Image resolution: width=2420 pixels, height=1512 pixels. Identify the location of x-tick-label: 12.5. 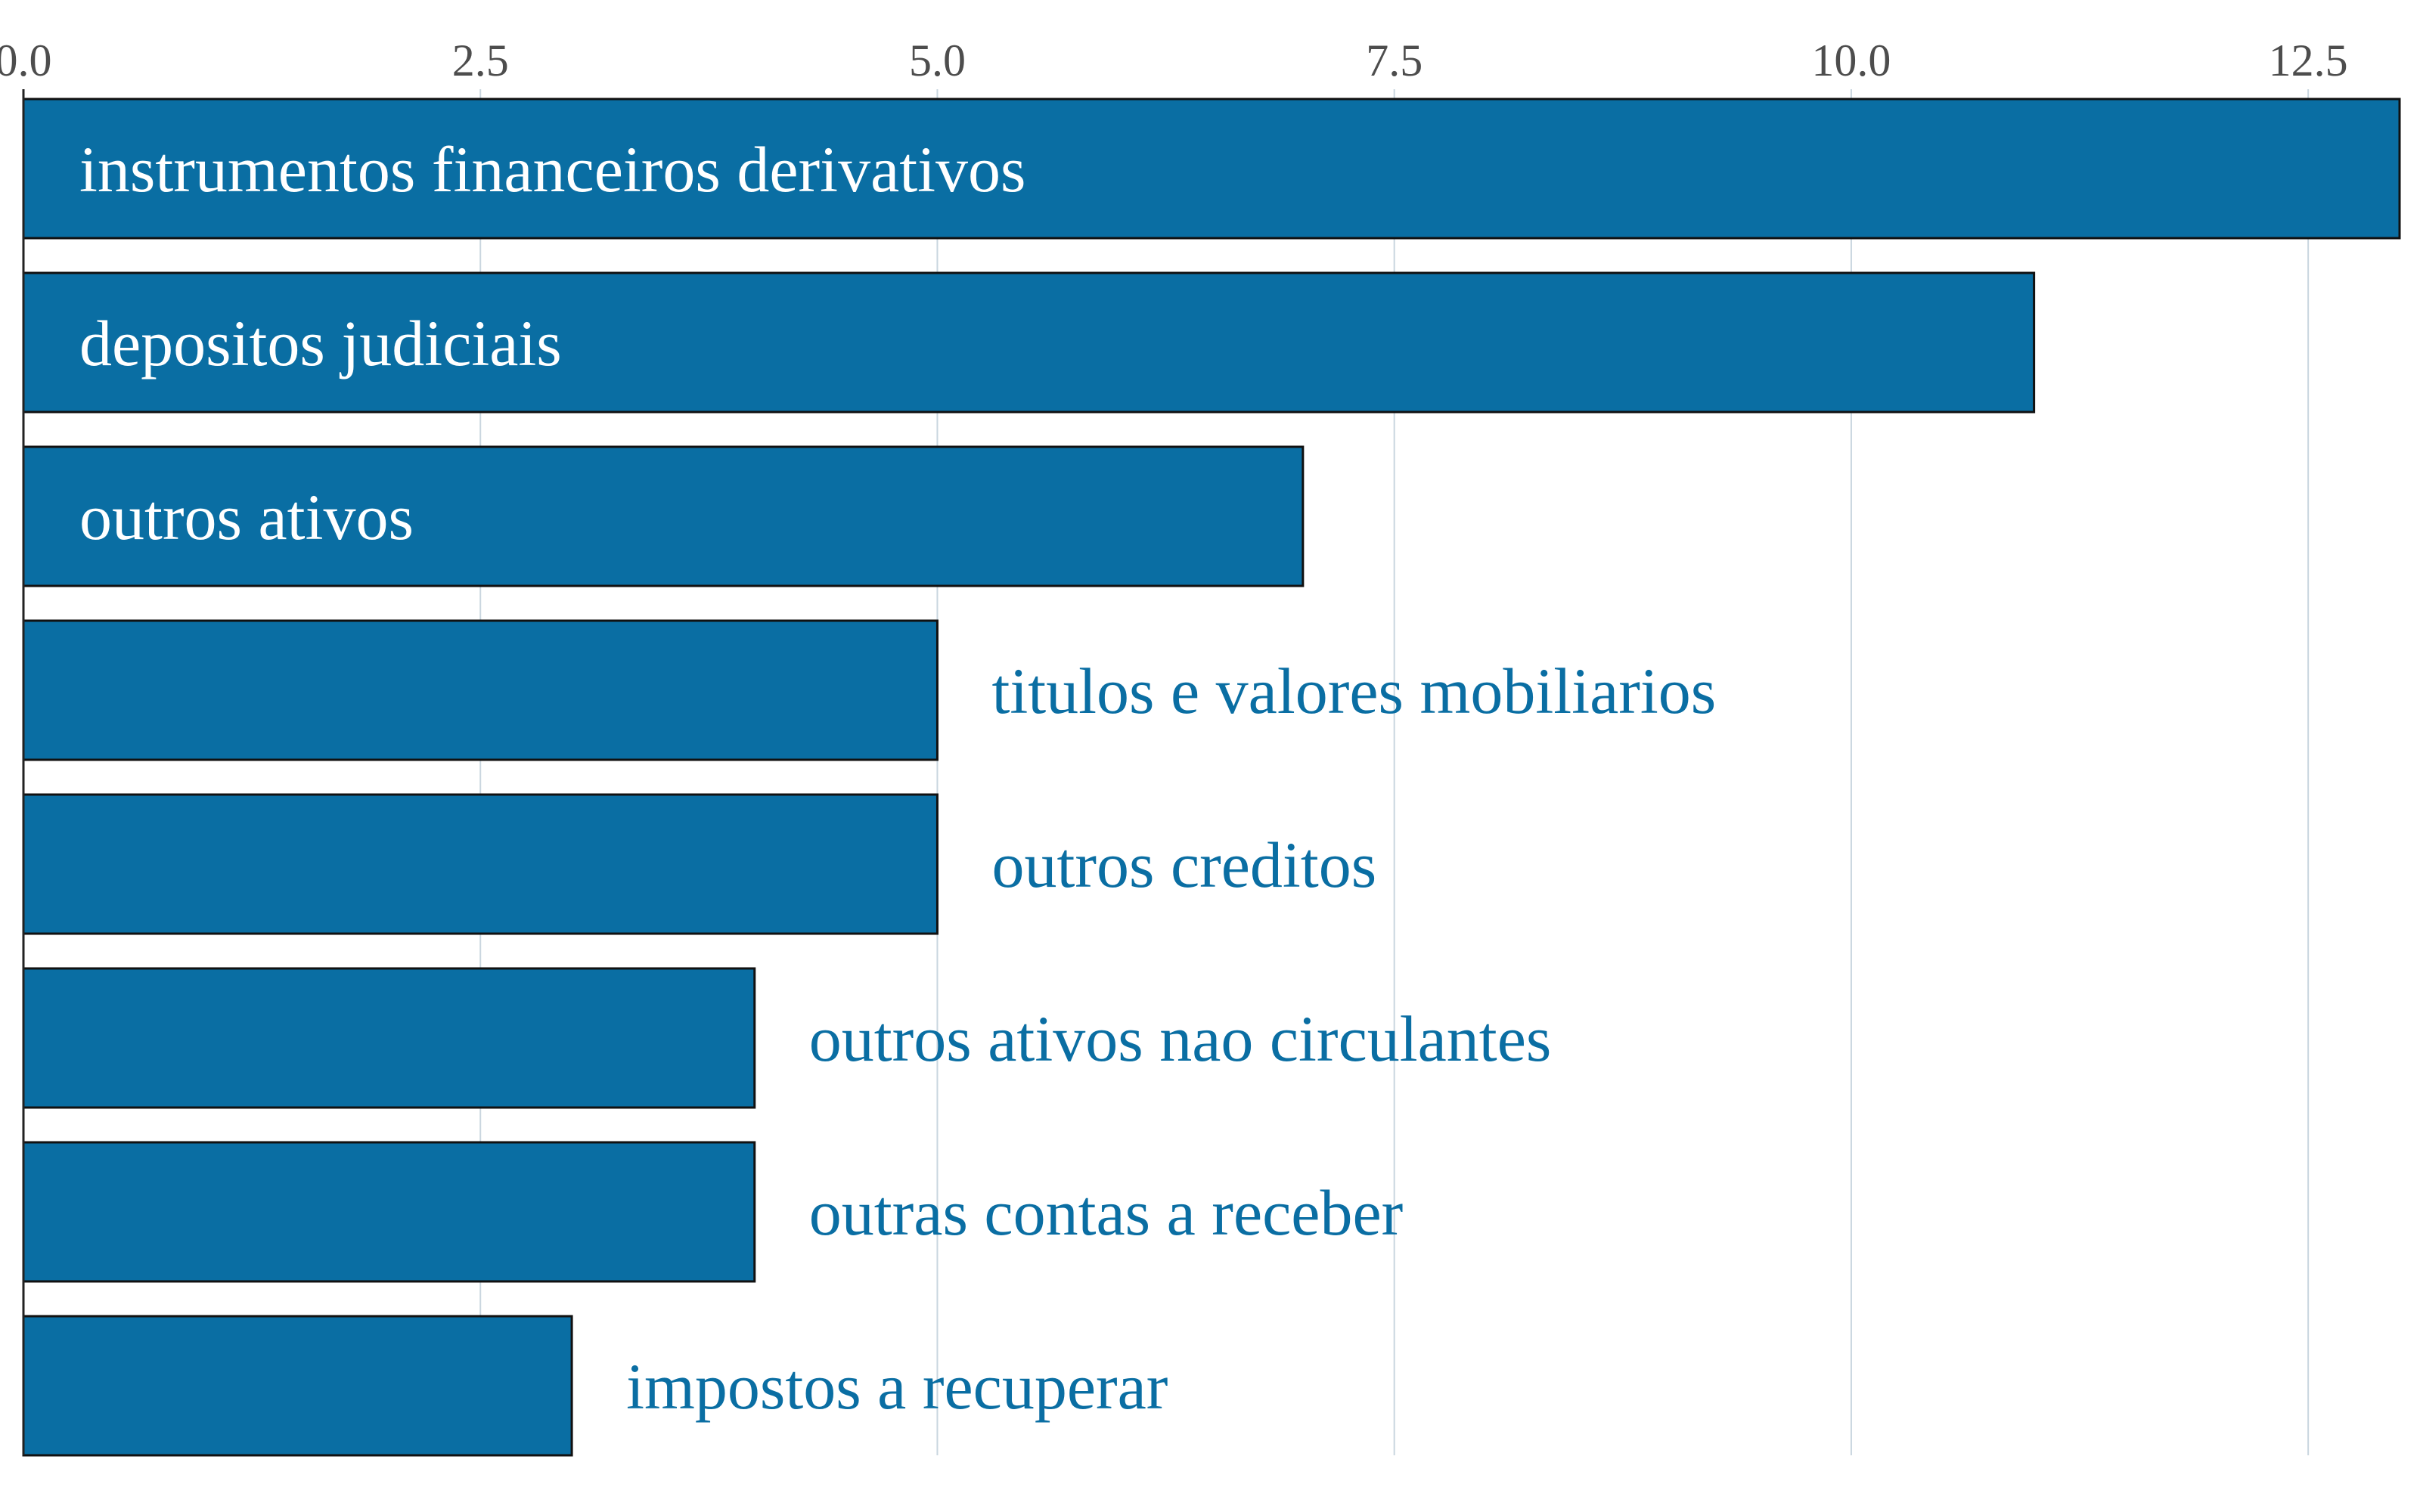
(2308, 60).